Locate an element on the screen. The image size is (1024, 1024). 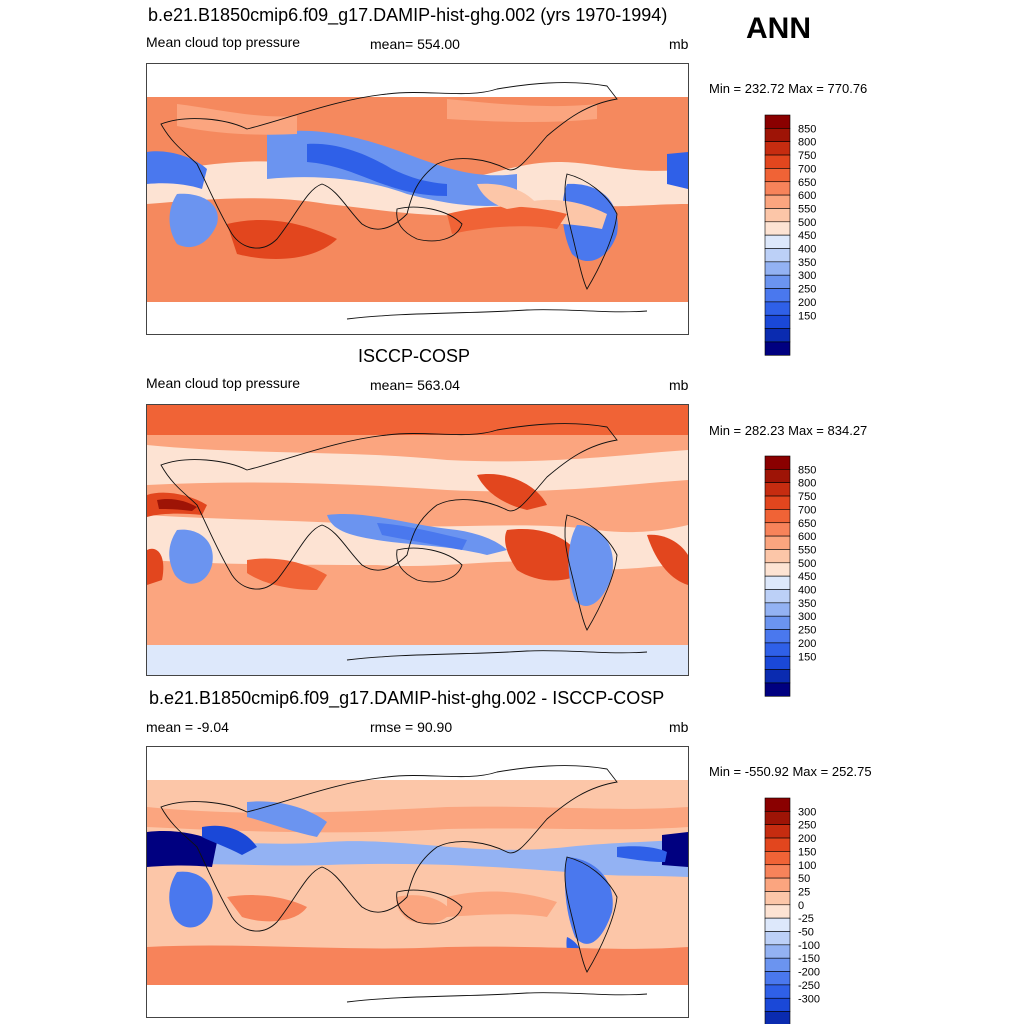
colorbar-tick-label: -150 is located at coordinates (809, 959).